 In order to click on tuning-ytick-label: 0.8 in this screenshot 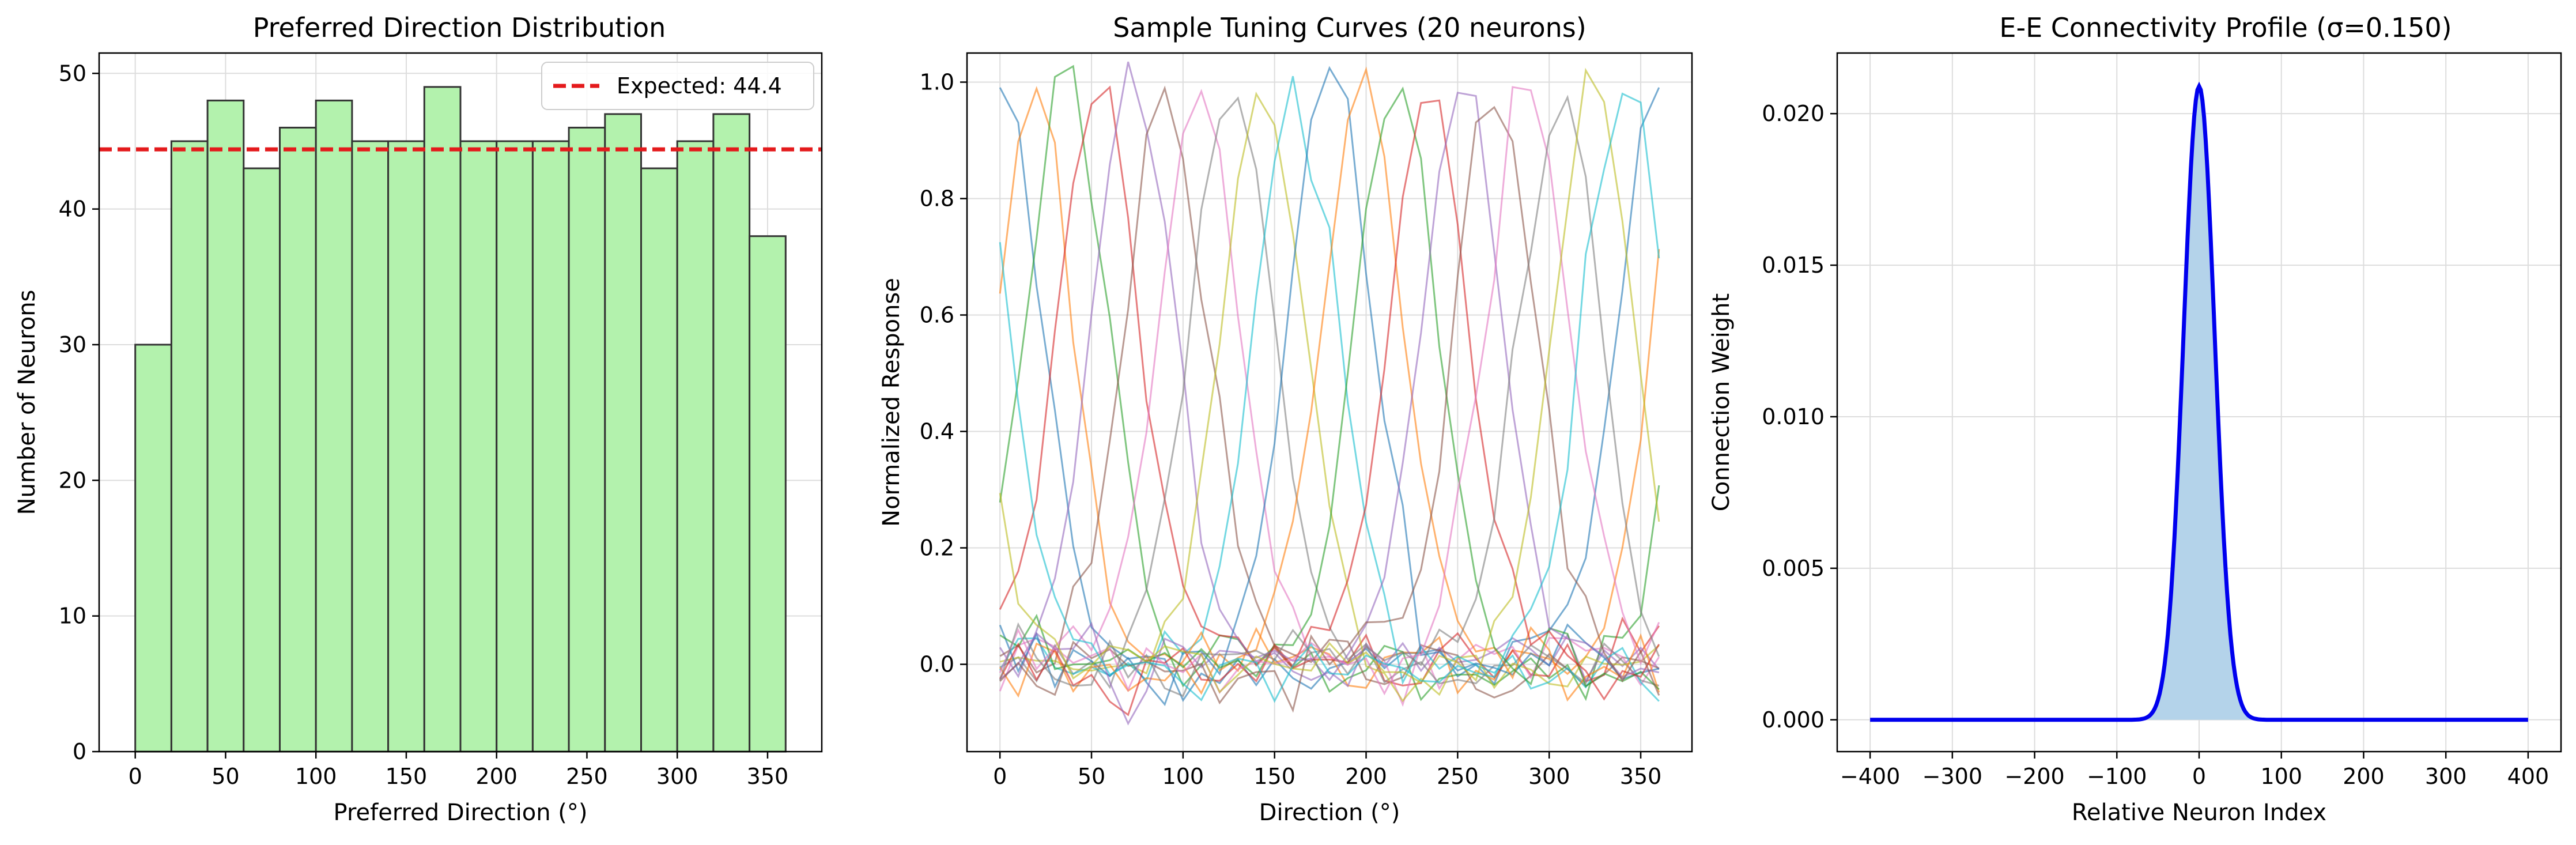, I will do `click(937, 199)`.